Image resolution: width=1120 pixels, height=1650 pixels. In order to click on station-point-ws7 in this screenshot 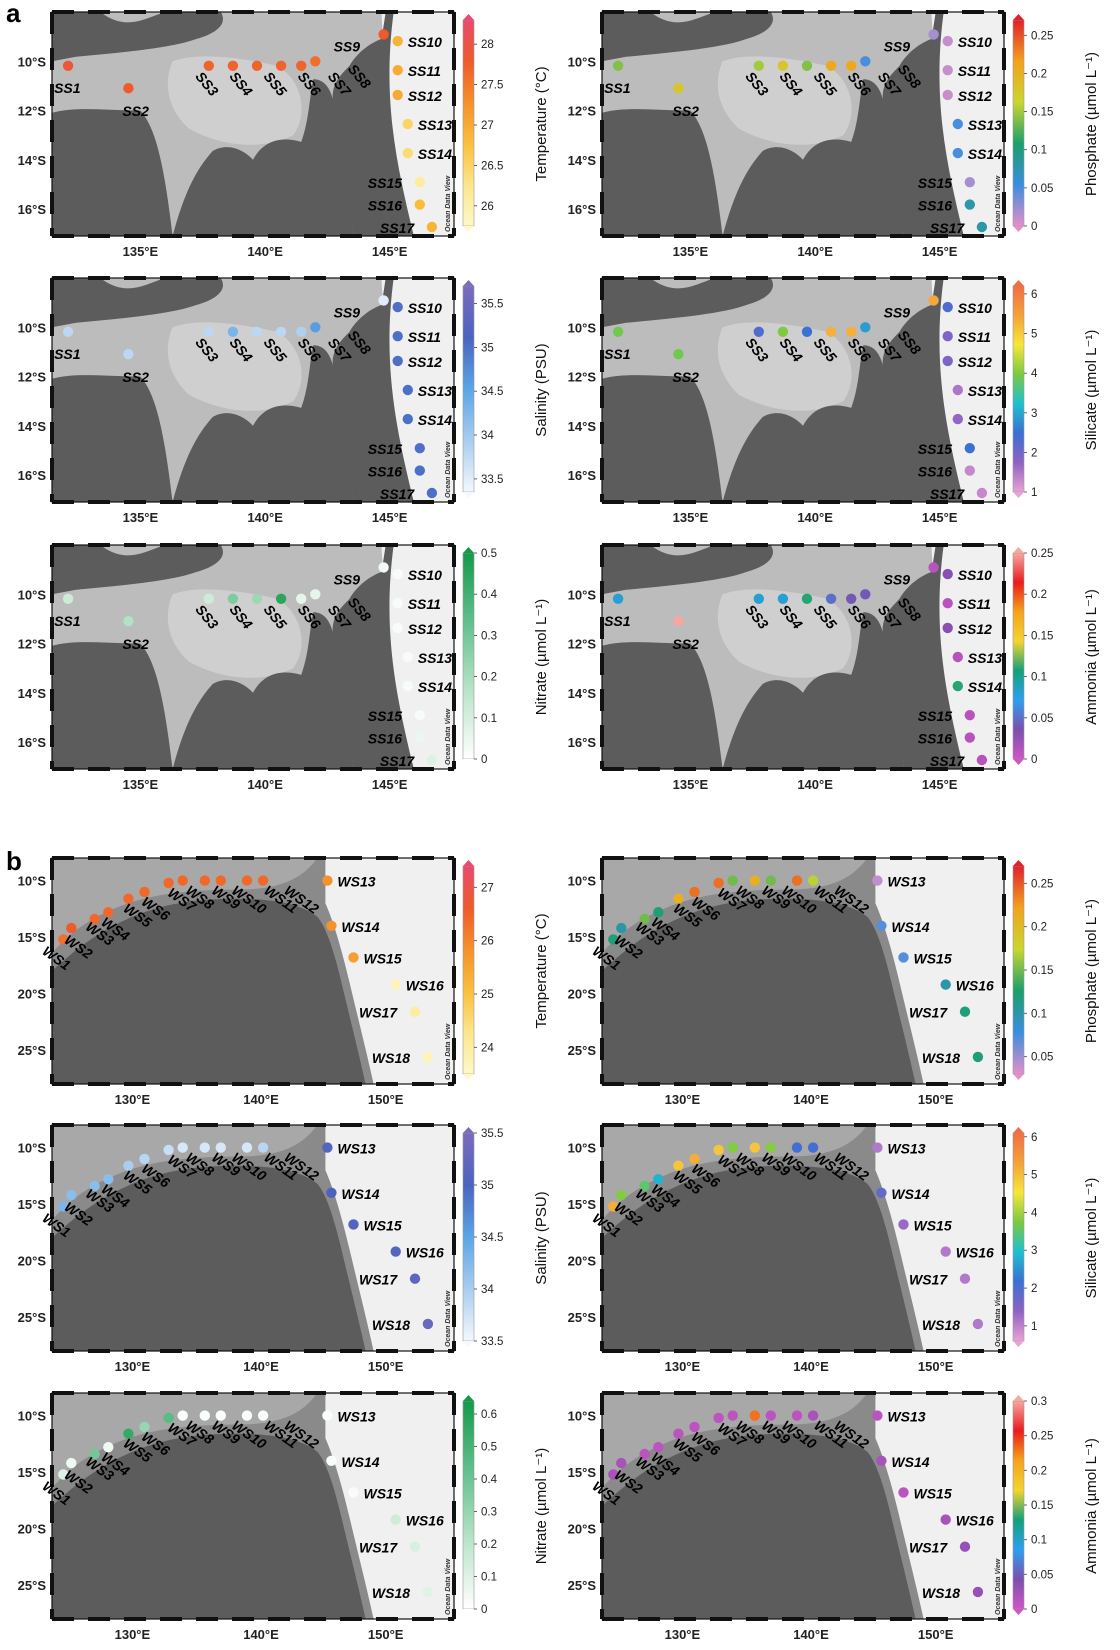, I will do `click(718, 1418)`.